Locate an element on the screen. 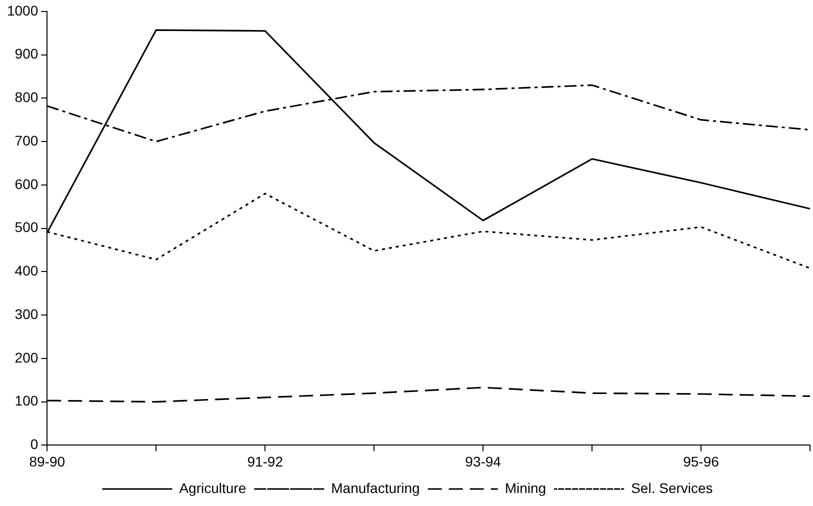 Image resolution: width=813 pixels, height=506 pixels. legend-label: Mining is located at coordinates (525, 488).